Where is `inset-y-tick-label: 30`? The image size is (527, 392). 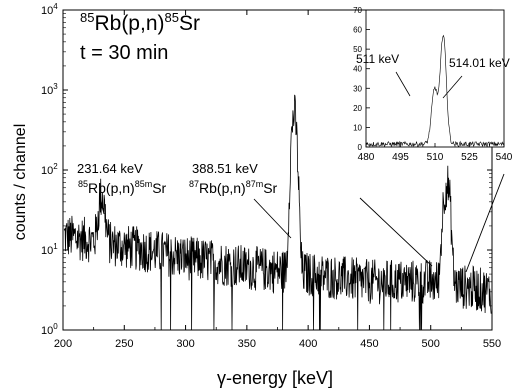 inset-y-tick-label: 30 is located at coordinates (357, 88).